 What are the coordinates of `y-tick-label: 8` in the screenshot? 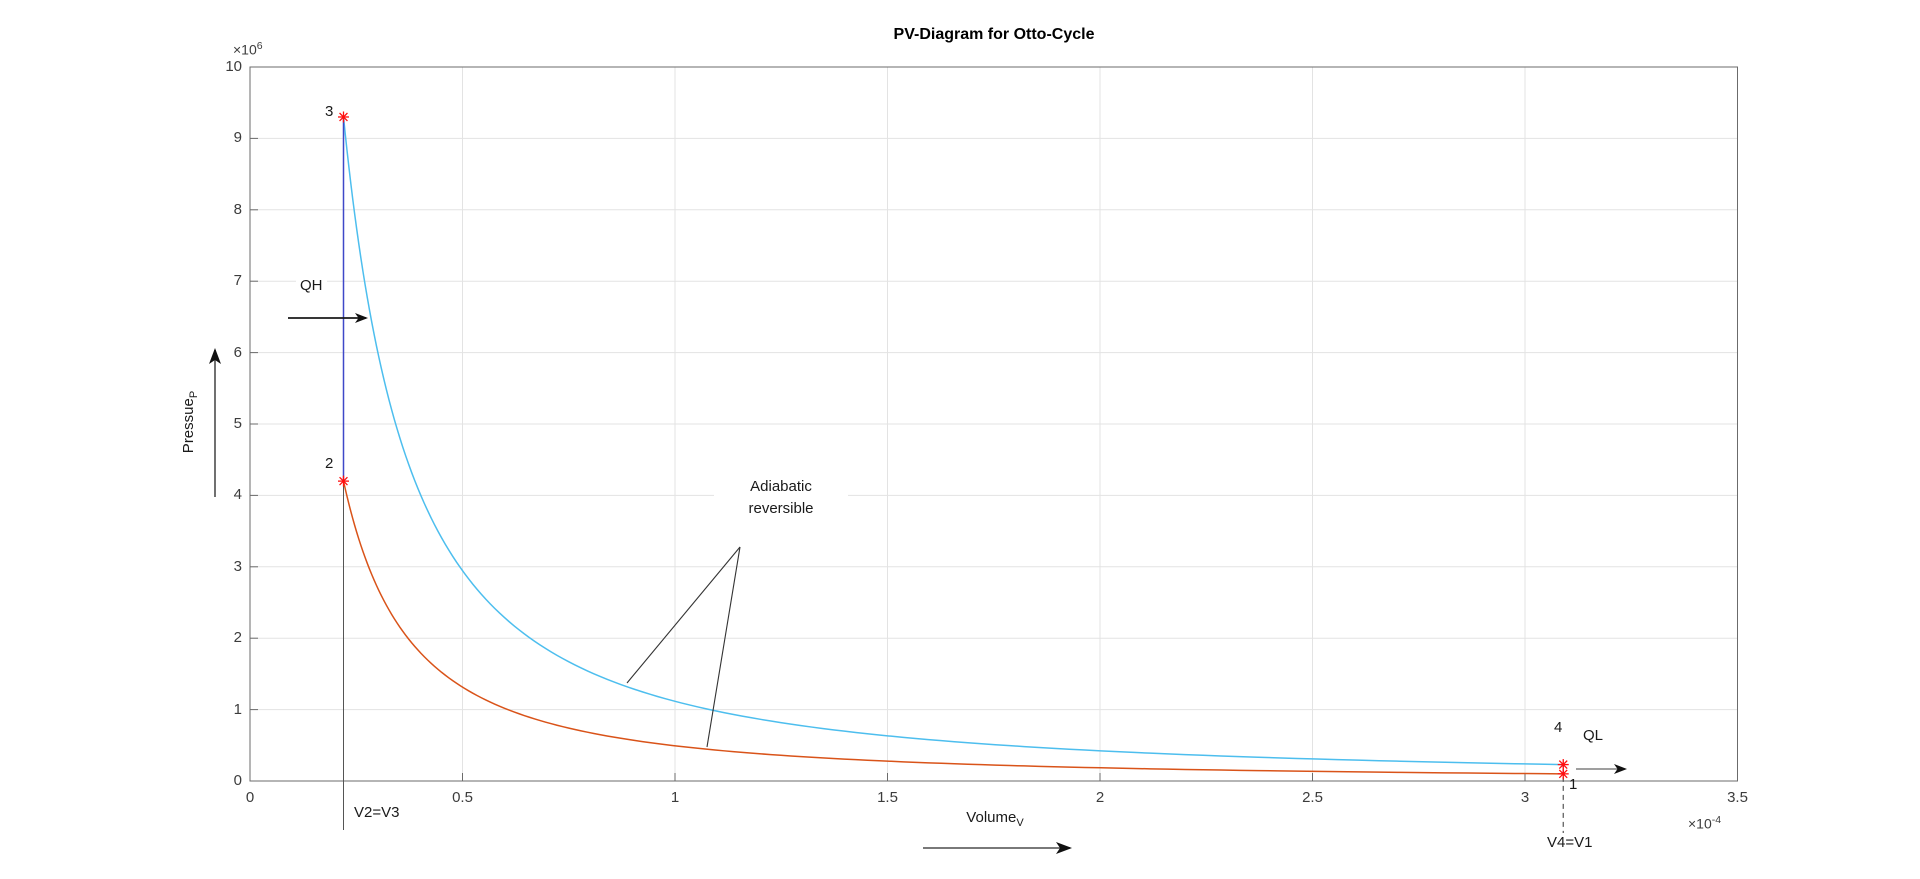 It's located at (237, 209).